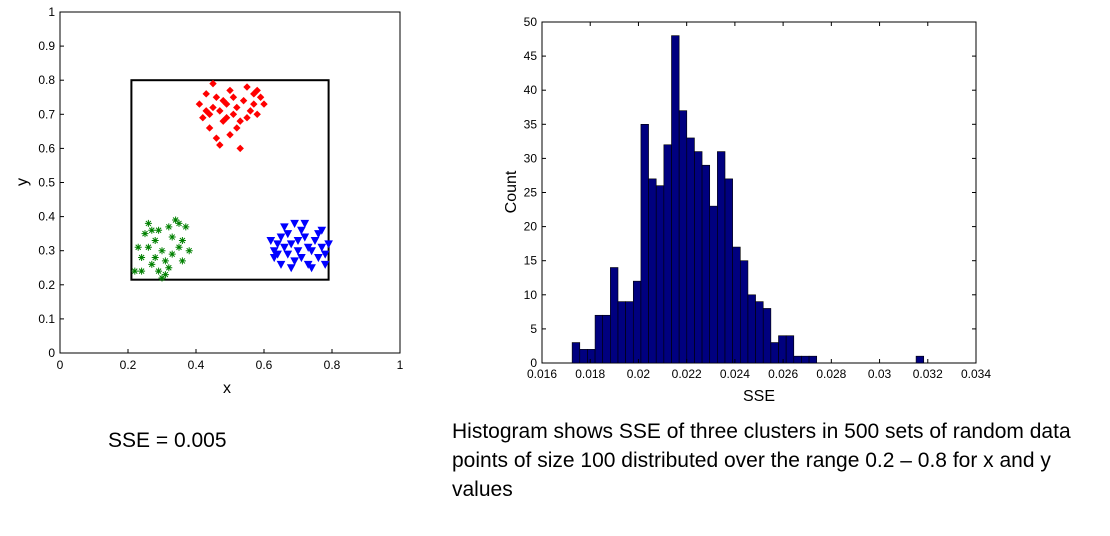 The image size is (1110, 536). What do you see at coordinates (590, 374) in the screenshot?
I see `histogram-x-tick-label: 0.018` at bounding box center [590, 374].